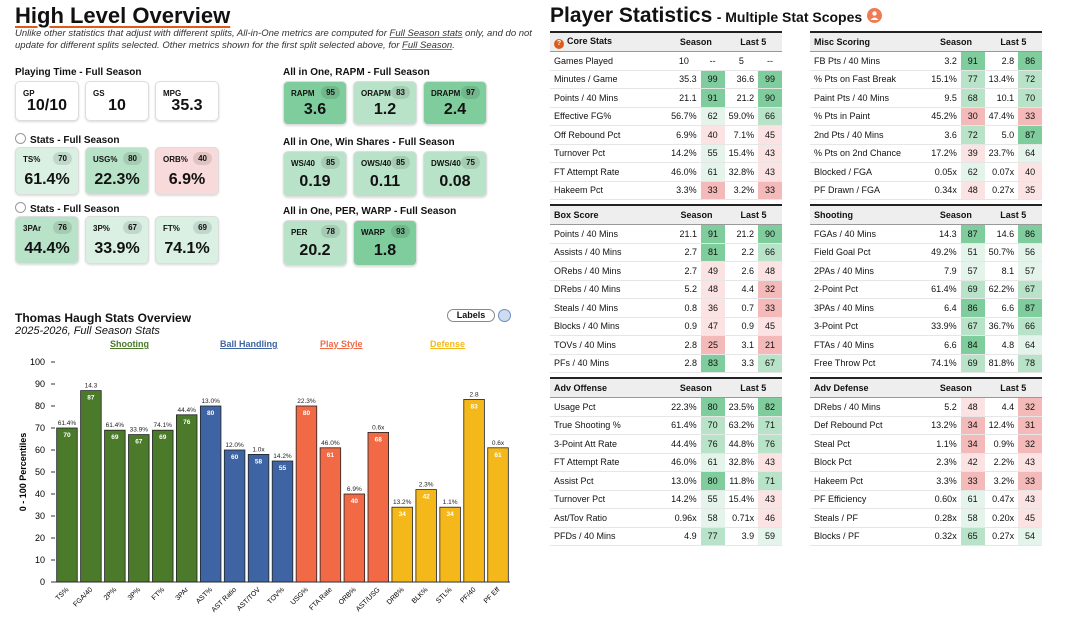  I want to click on card-label: 3PAr, so click(32, 228).